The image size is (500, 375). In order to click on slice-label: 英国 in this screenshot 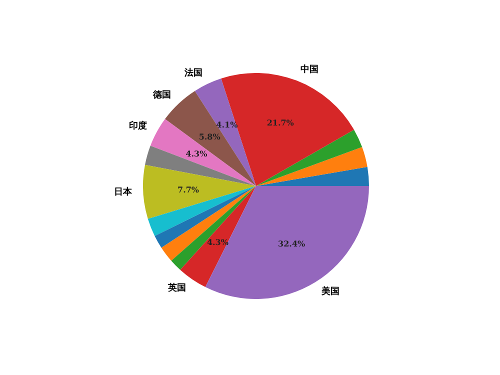, I will do `click(176, 288)`.